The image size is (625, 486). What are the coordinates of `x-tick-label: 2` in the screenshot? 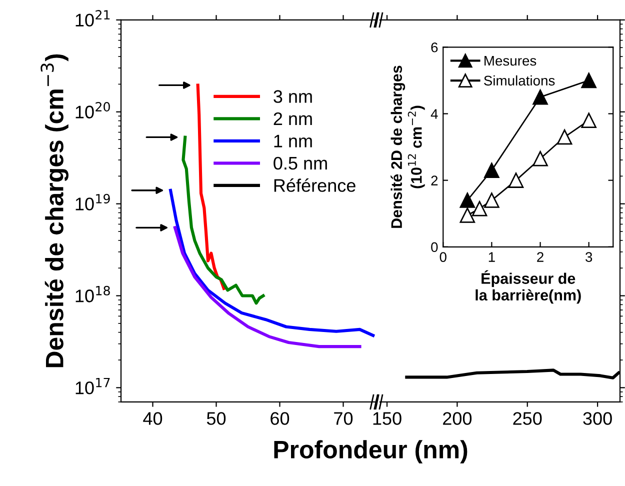 It's located at (540, 257).